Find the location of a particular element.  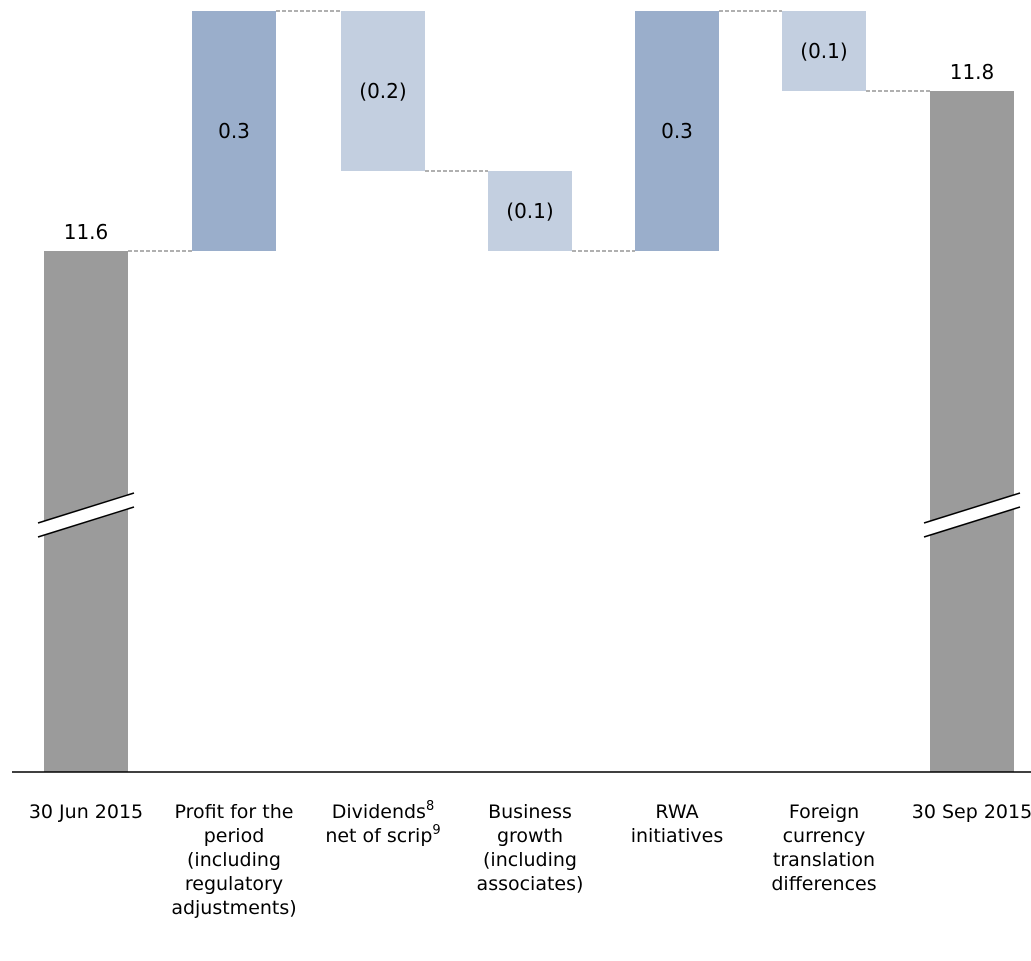

category-label-line: initiatives is located at coordinates (677, 836).